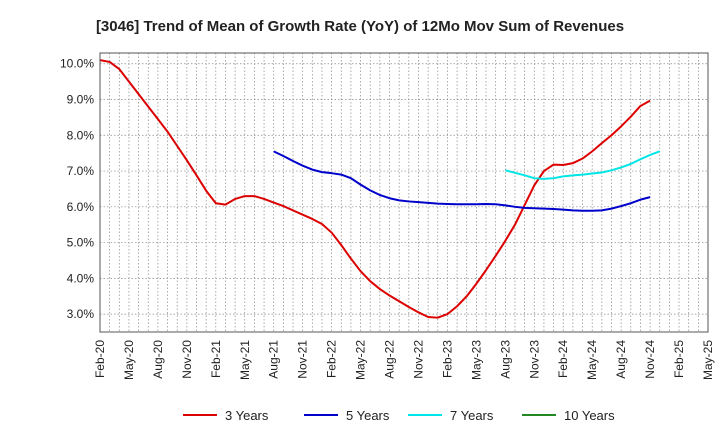  Describe the element at coordinates (81, 100) in the screenshot. I see `y-tick-label: 9.0%` at that location.